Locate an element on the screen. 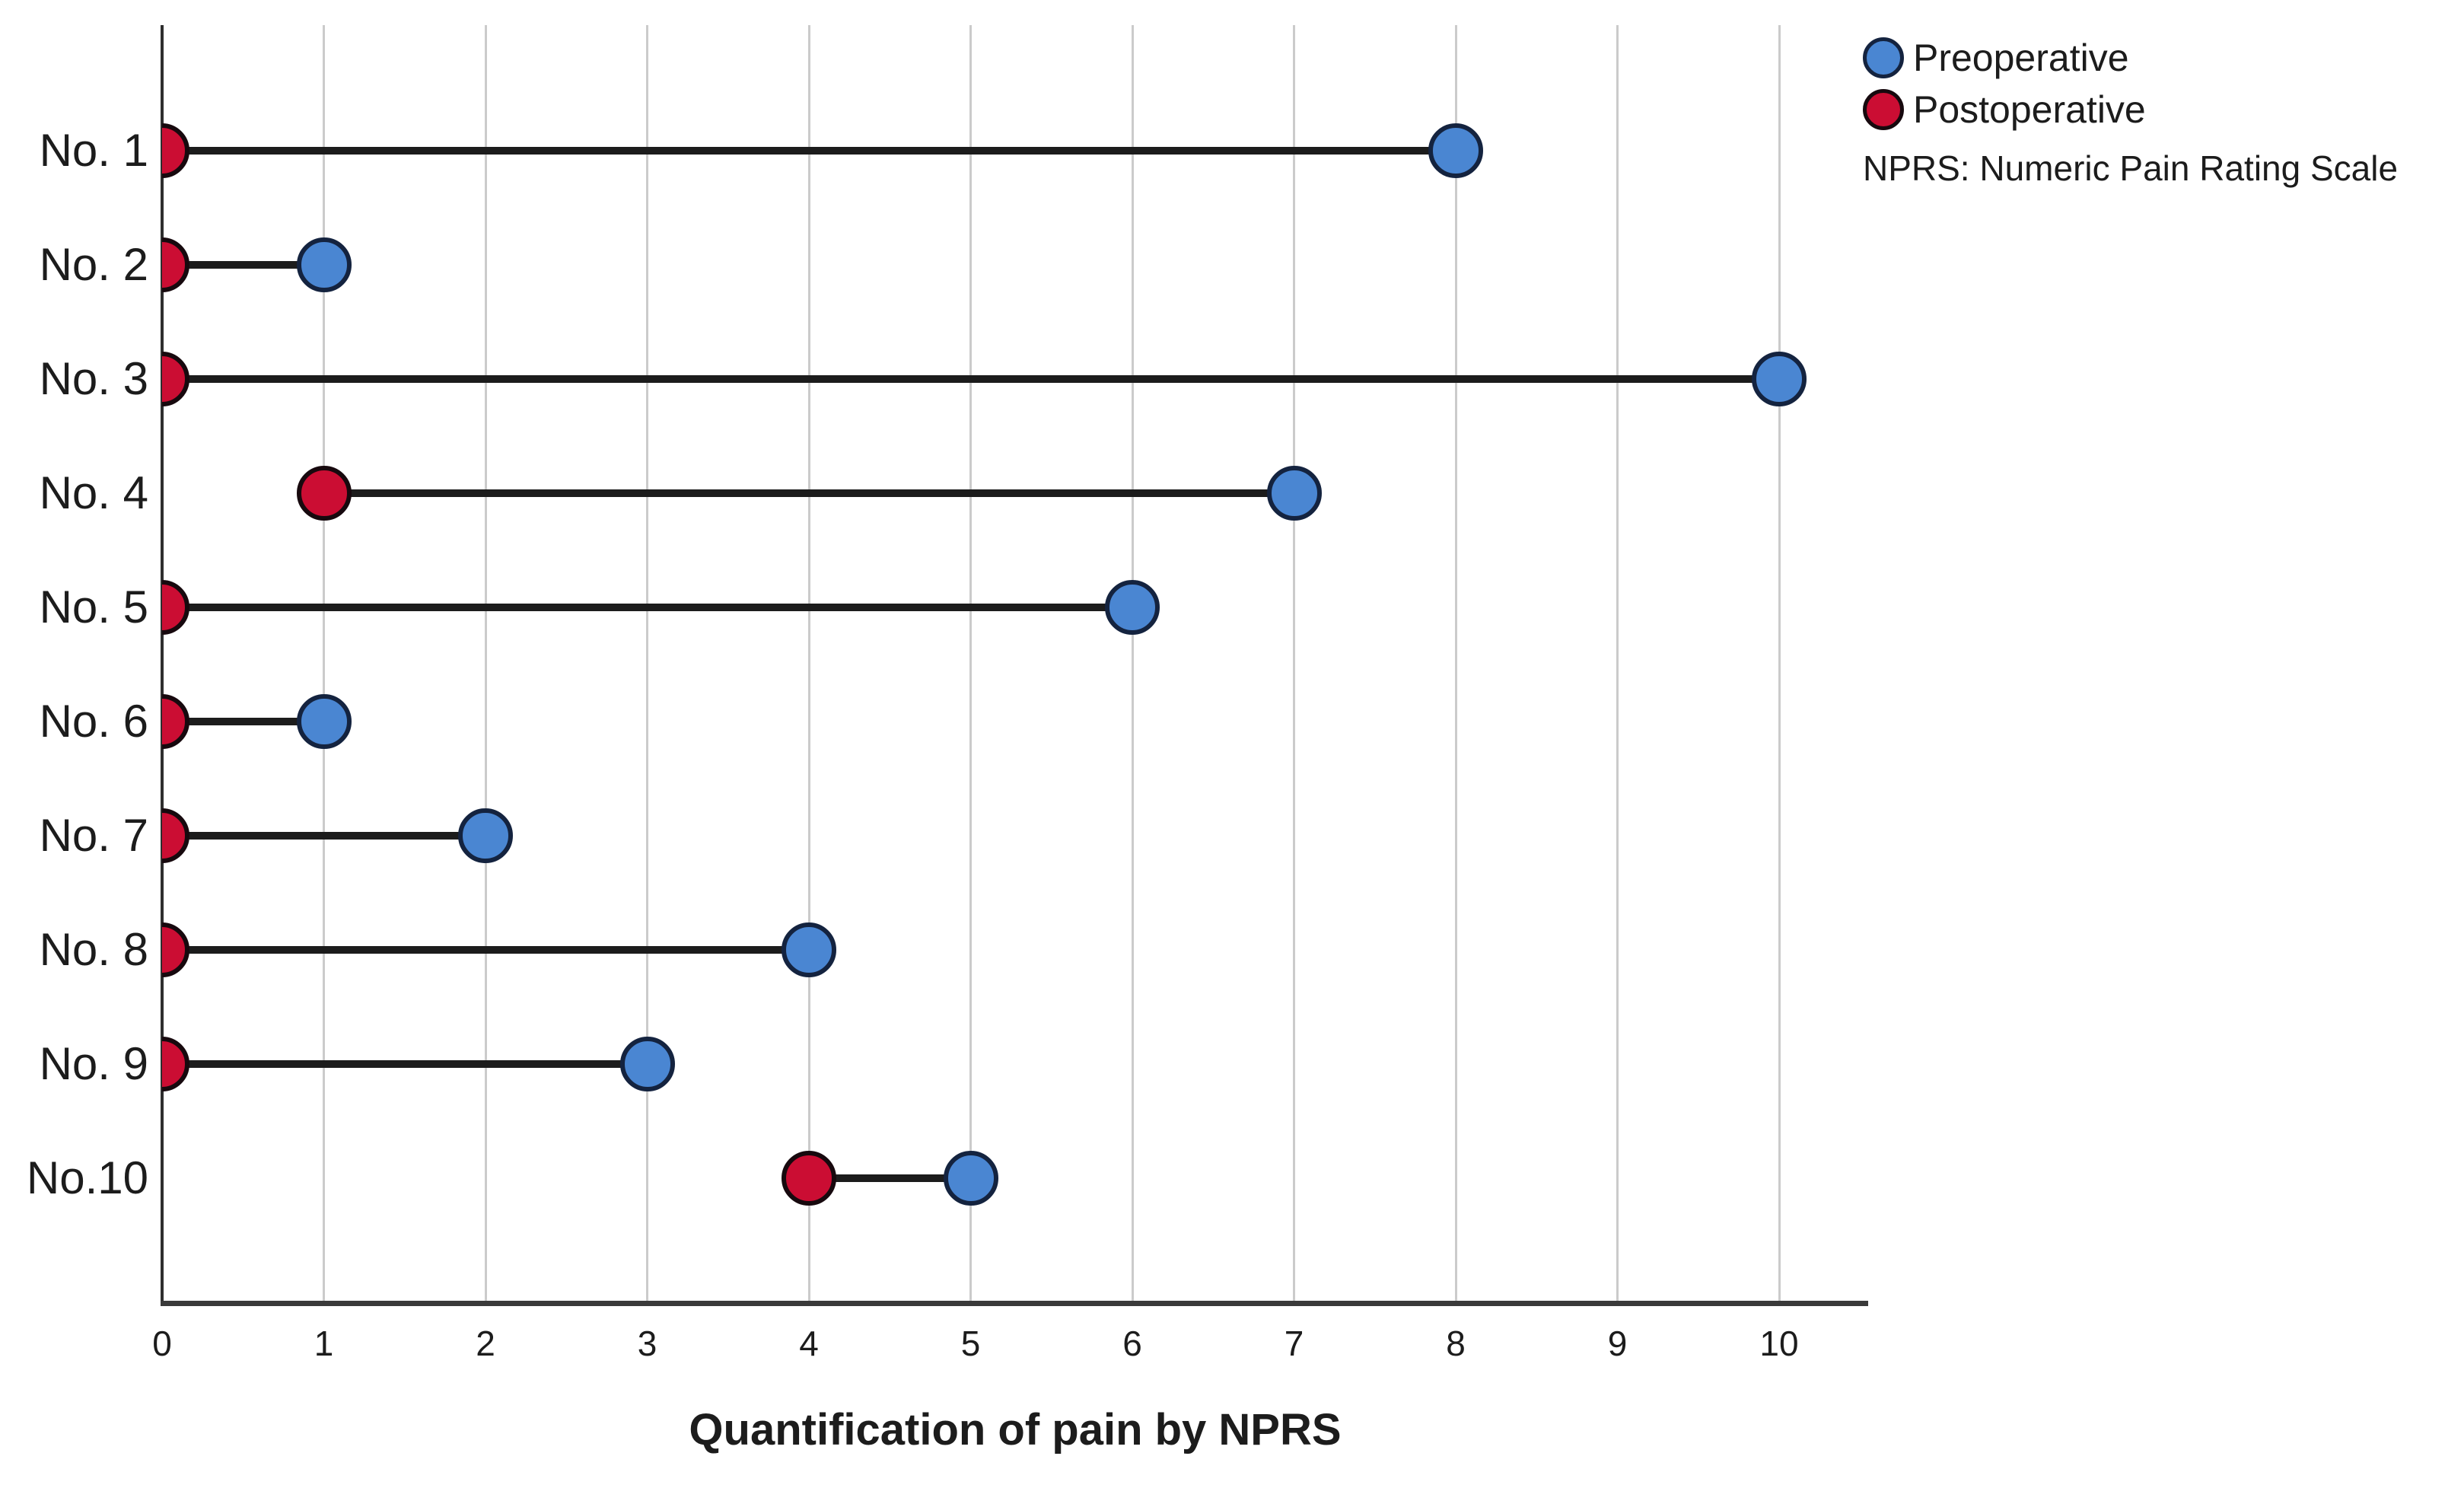  x-tick-label: 7 is located at coordinates (1294, 1343).